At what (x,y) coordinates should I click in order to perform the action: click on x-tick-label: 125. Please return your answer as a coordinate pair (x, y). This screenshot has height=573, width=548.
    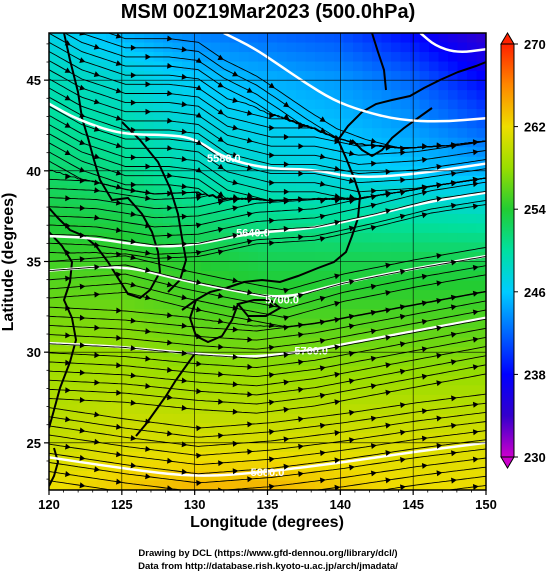
    Looking at the image, I should click on (122, 504).